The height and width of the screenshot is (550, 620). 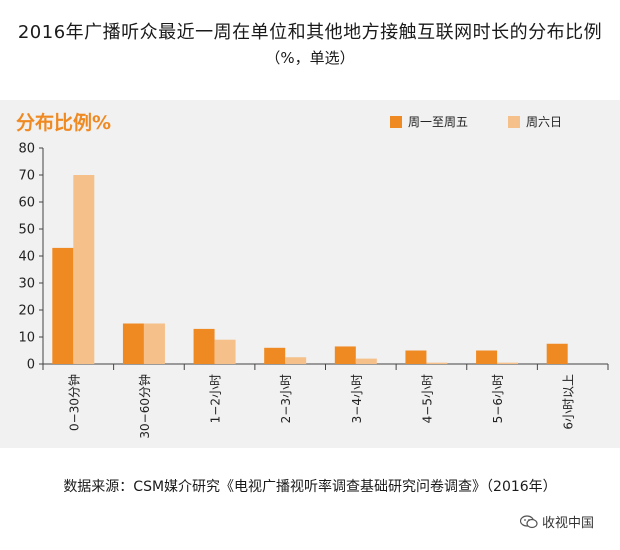 What do you see at coordinates (26, 338) in the screenshot?
I see `y-tick-label: 10` at bounding box center [26, 338].